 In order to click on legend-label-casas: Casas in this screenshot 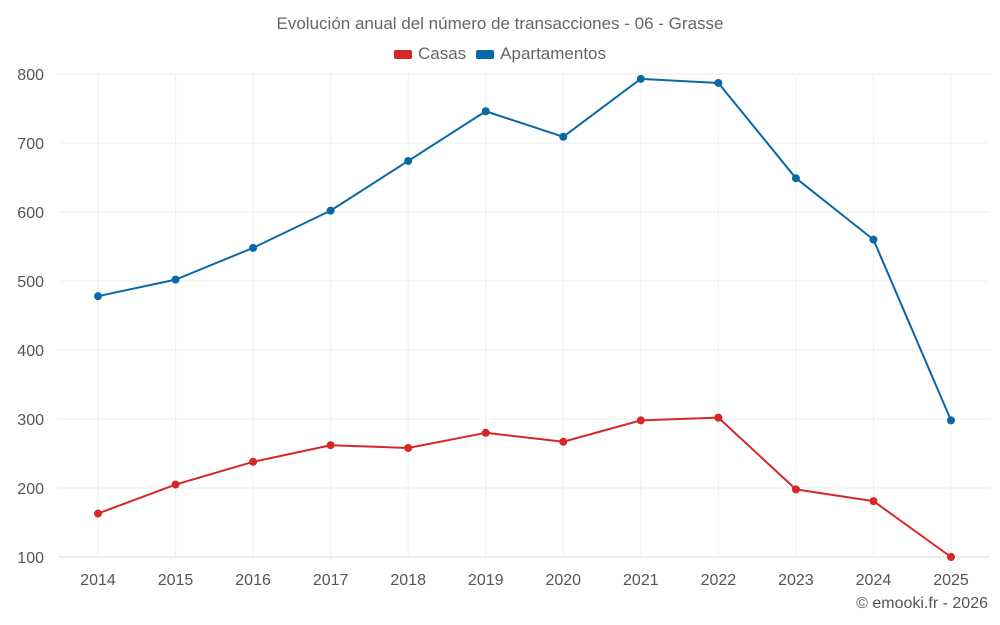, I will do `click(442, 53)`.